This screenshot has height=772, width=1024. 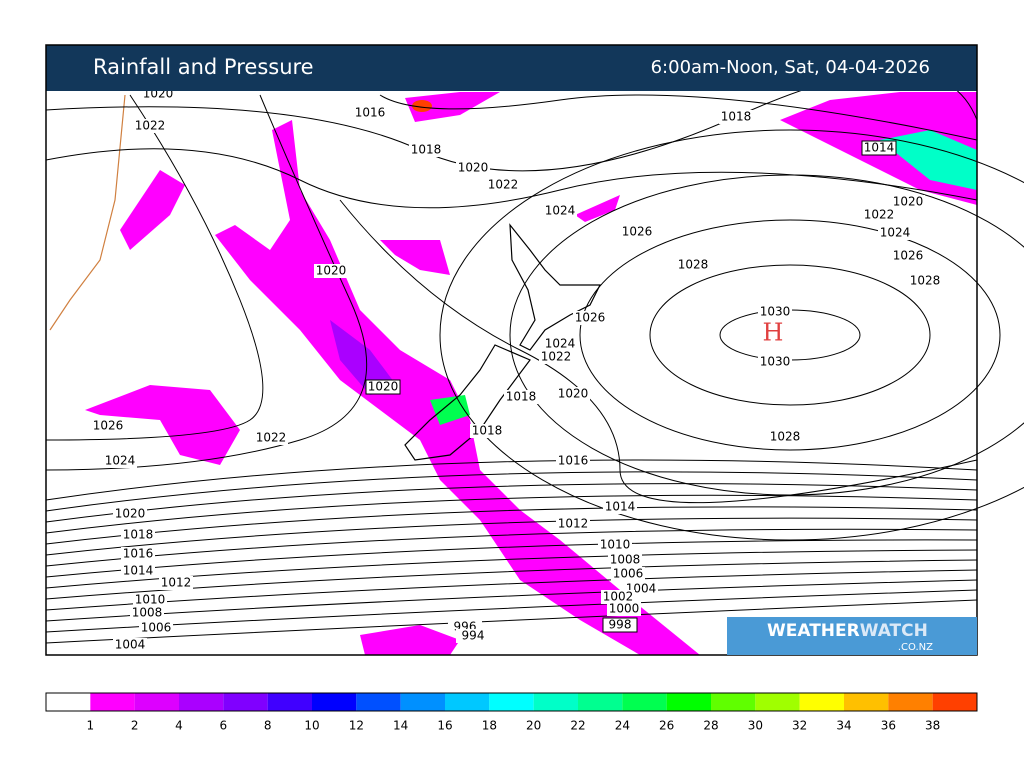 What do you see at coordinates (773, 333) in the screenshot?
I see `high-marker: H` at bounding box center [773, 333].